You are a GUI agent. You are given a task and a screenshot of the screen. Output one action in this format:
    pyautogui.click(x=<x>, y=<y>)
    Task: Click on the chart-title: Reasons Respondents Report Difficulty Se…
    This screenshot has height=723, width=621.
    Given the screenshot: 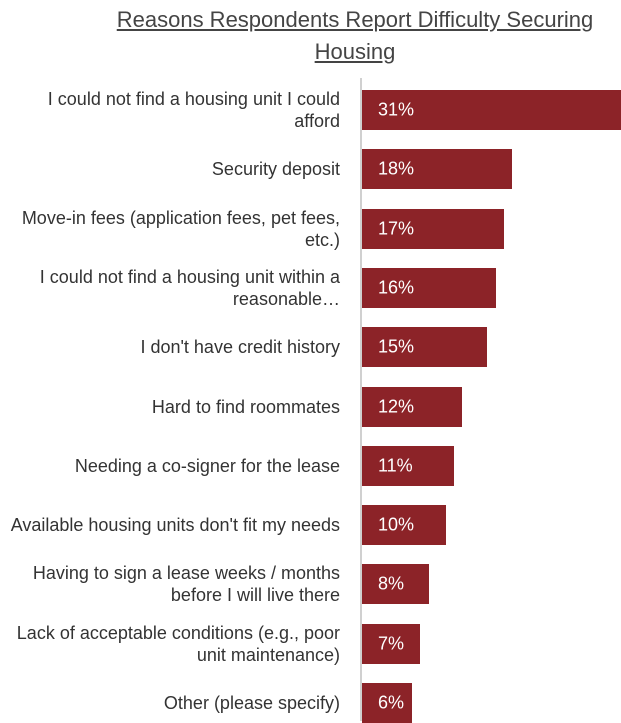 What is the action you would take?
    pyautogui.click(x=355, y=35)
    